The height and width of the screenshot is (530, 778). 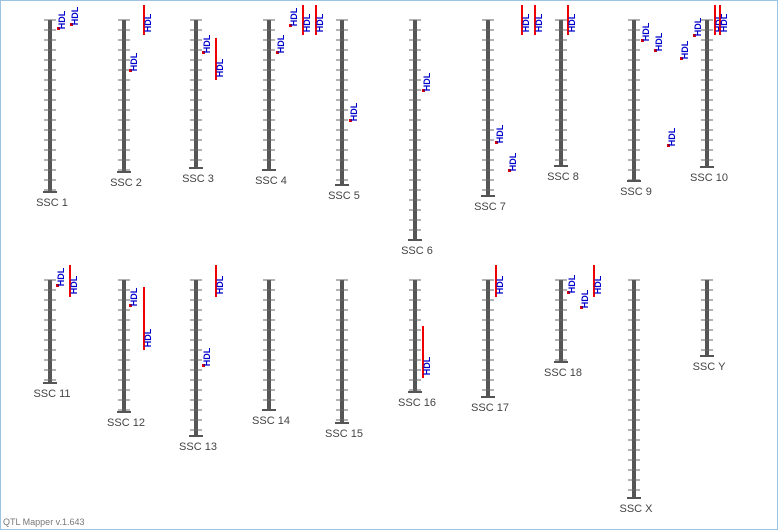 What do you see at coordinates (198, 179) in the screenshot?
I see `chromosome-label: SSC 3` at bounding box center [198, 179].